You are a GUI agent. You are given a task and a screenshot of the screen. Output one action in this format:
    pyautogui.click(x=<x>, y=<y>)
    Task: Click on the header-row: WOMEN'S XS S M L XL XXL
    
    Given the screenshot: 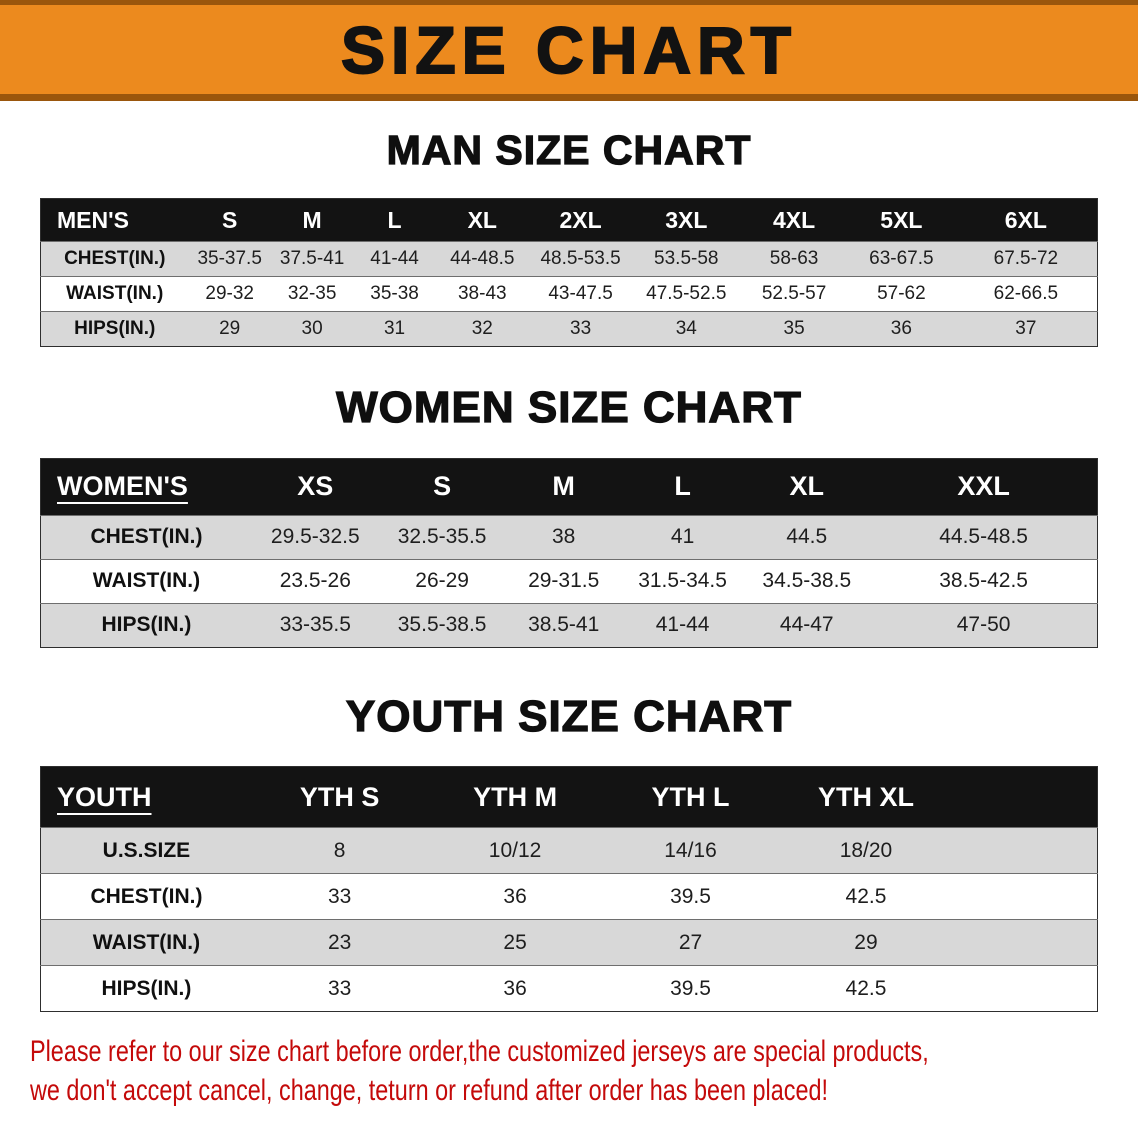 What is the action you would take?
    pyautogui.click(x=569, y=487)
    